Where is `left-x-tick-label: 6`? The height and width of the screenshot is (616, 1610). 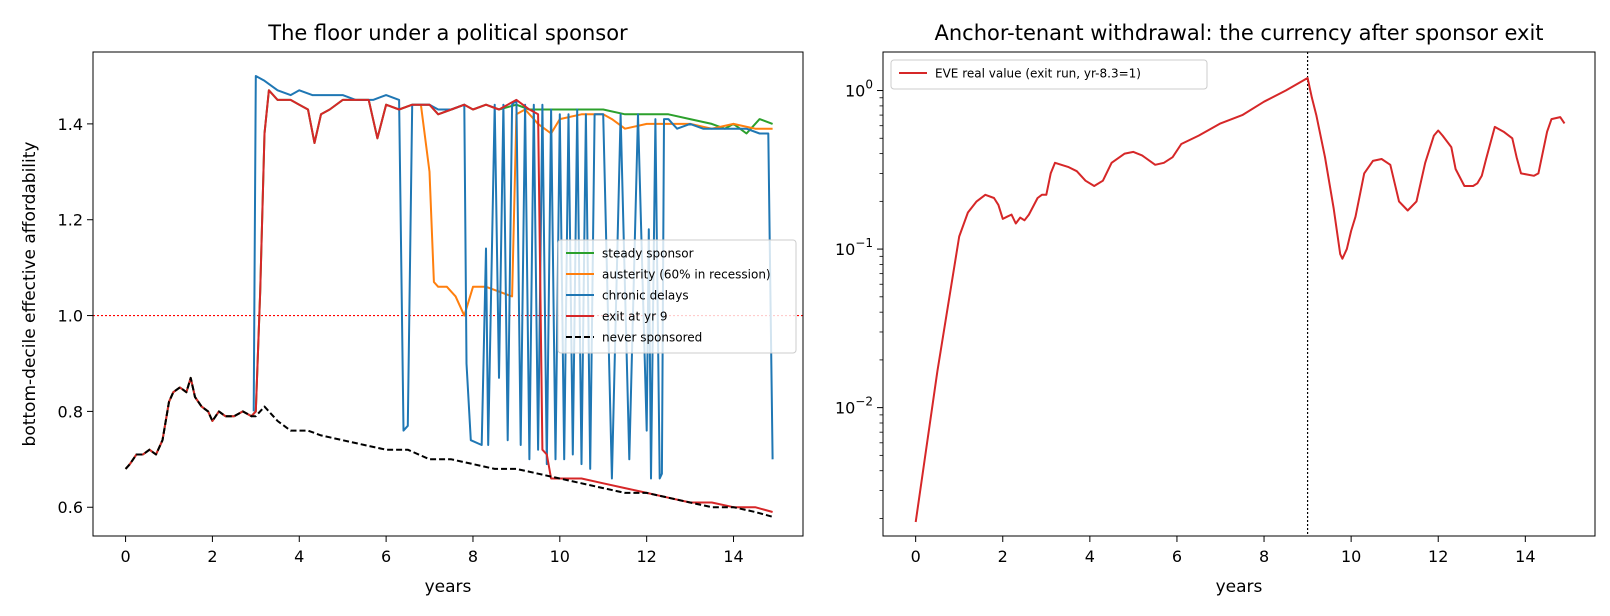 left-x-tick-label: 6 is located at coordinates (386, 556).